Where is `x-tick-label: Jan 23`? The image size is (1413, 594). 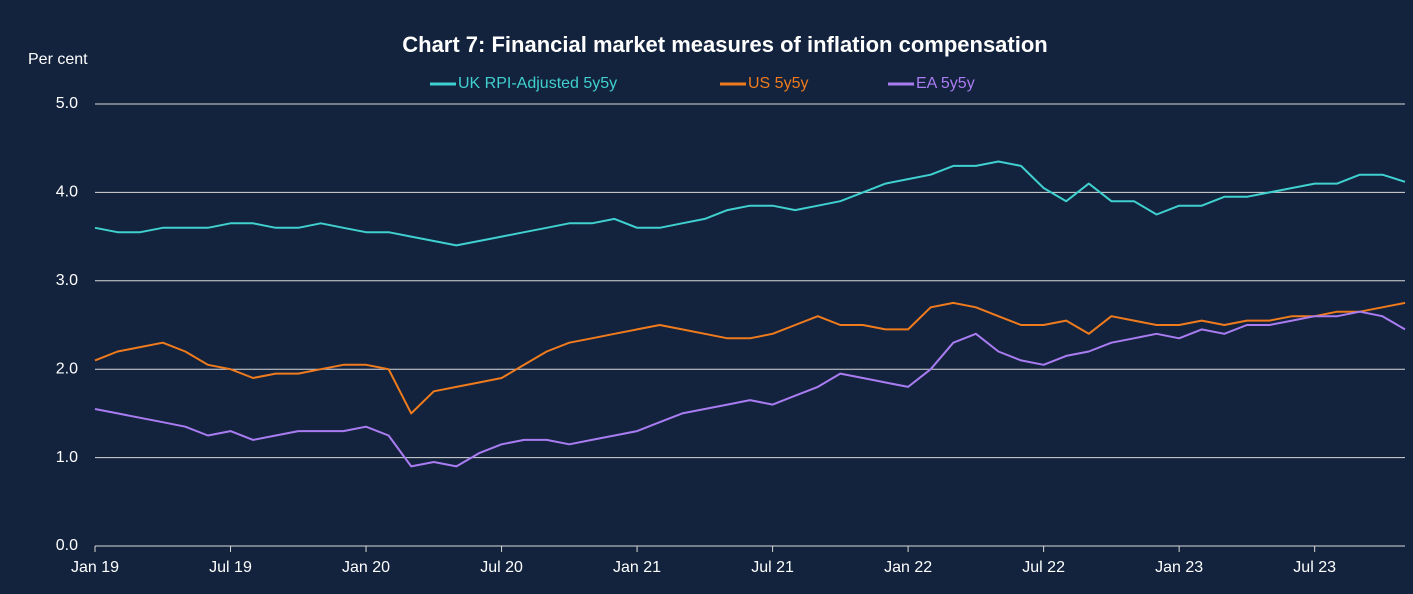 x-tick-label: Jan 23 is located at coordinates (1179, 567).